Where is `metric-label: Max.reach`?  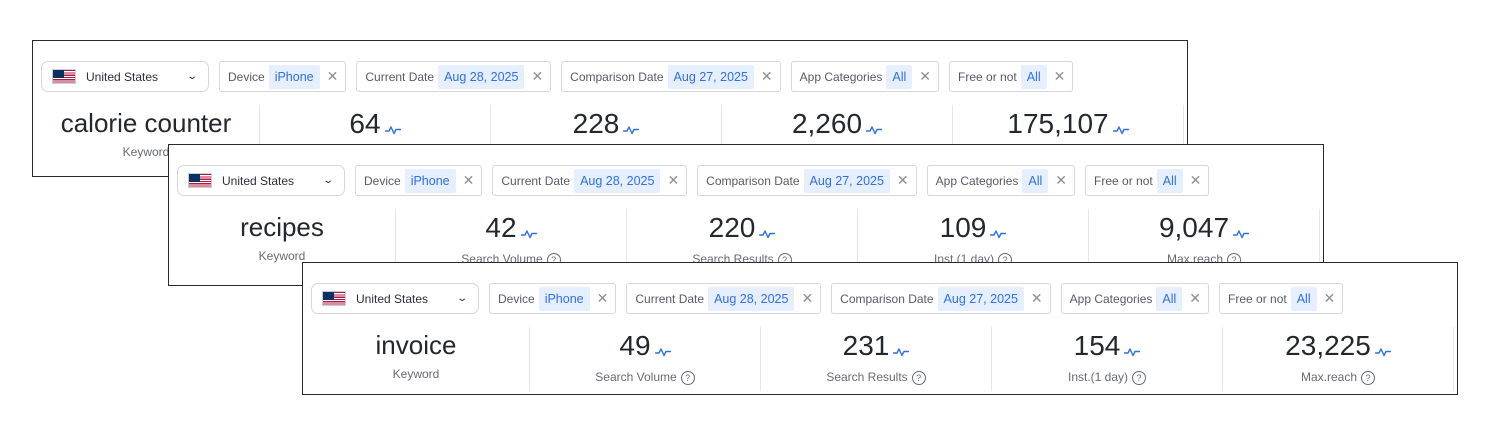
metric-label: Max.reach is located at coordinates (1329, 376).